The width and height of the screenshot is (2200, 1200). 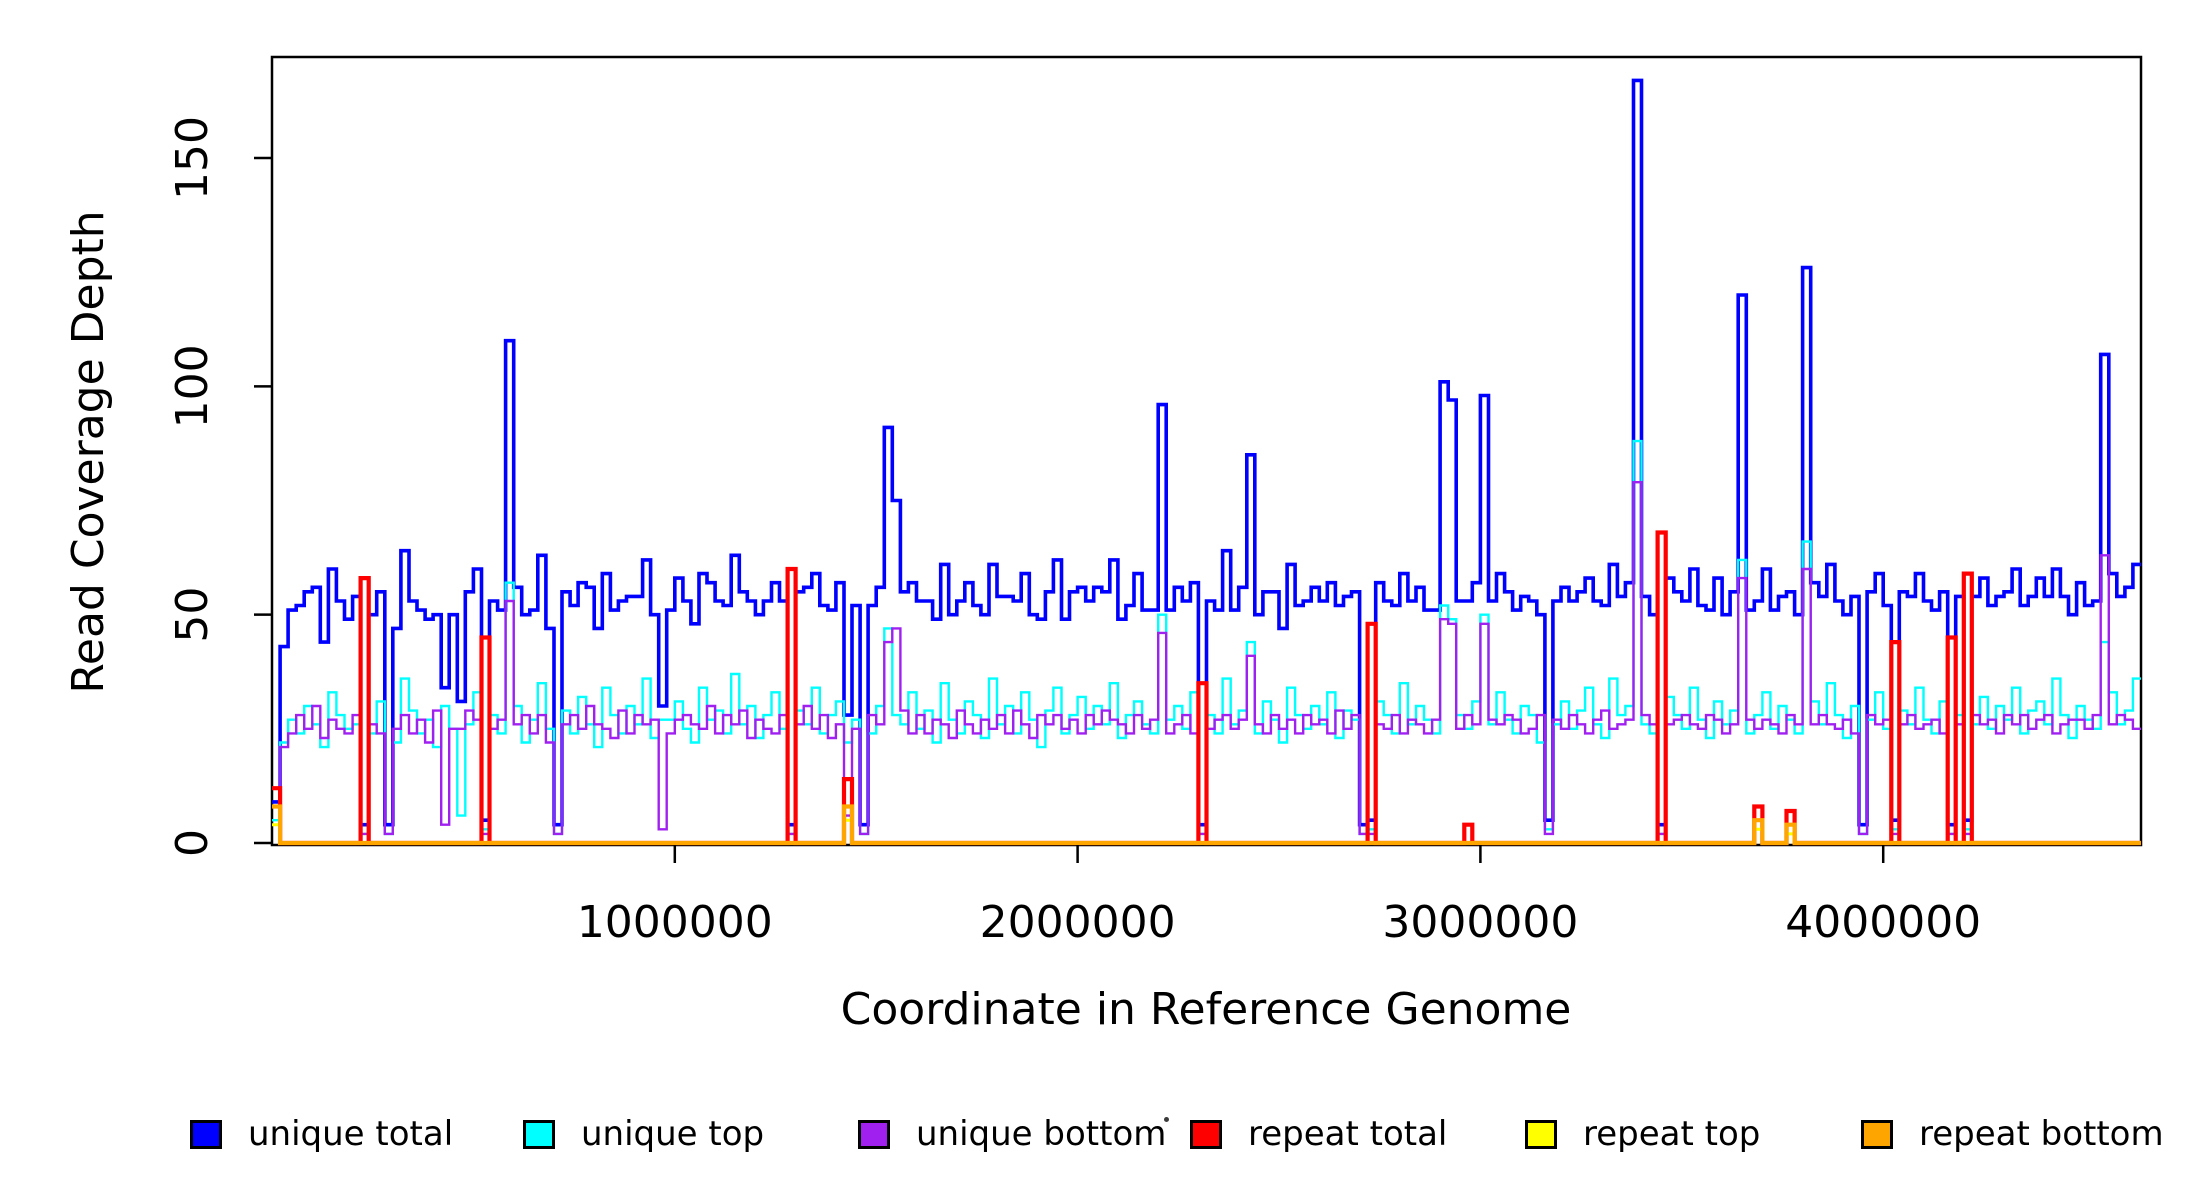 I want to click on legend-item-repeat-total: repeat total, so click(x=1318, y=1134).